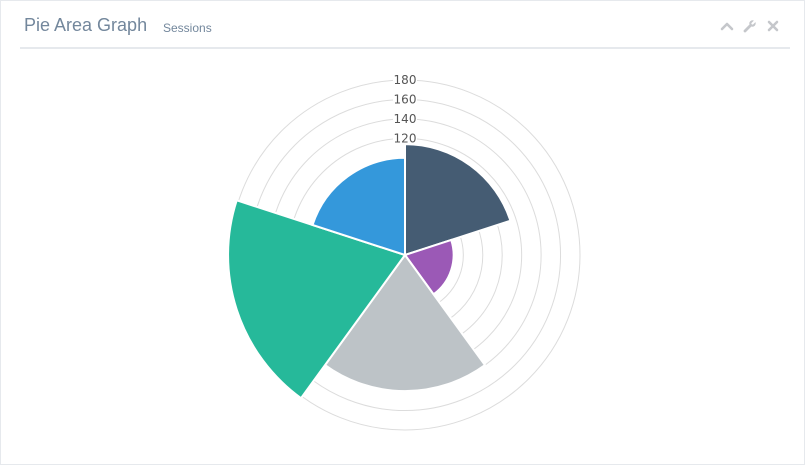 The width and height of the screenshot is (807, 471). What do you see at coordinates (317, 299) in the screenshot?
I see `slice-green` at bounding box center [317, 299].